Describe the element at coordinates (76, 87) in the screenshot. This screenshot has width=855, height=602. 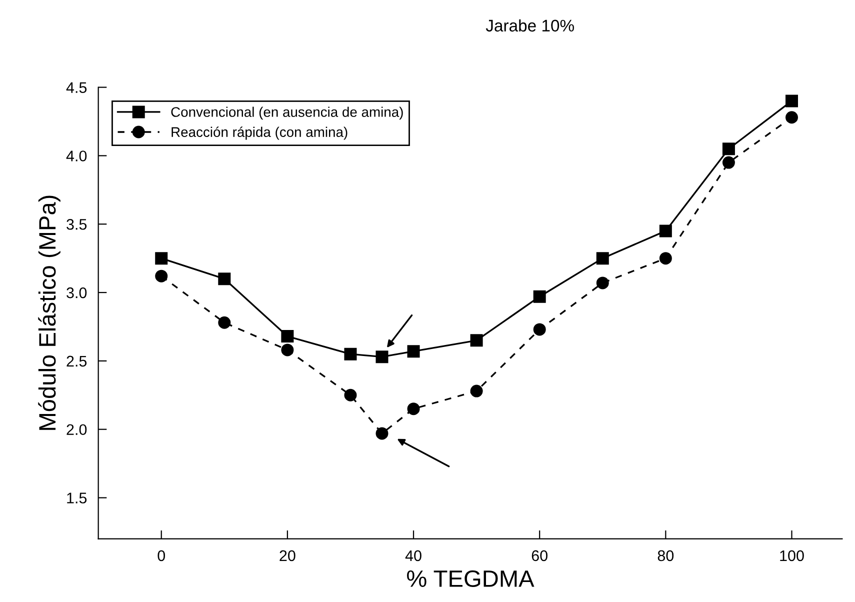
I see `y-tick-label: 4.5` at that location.